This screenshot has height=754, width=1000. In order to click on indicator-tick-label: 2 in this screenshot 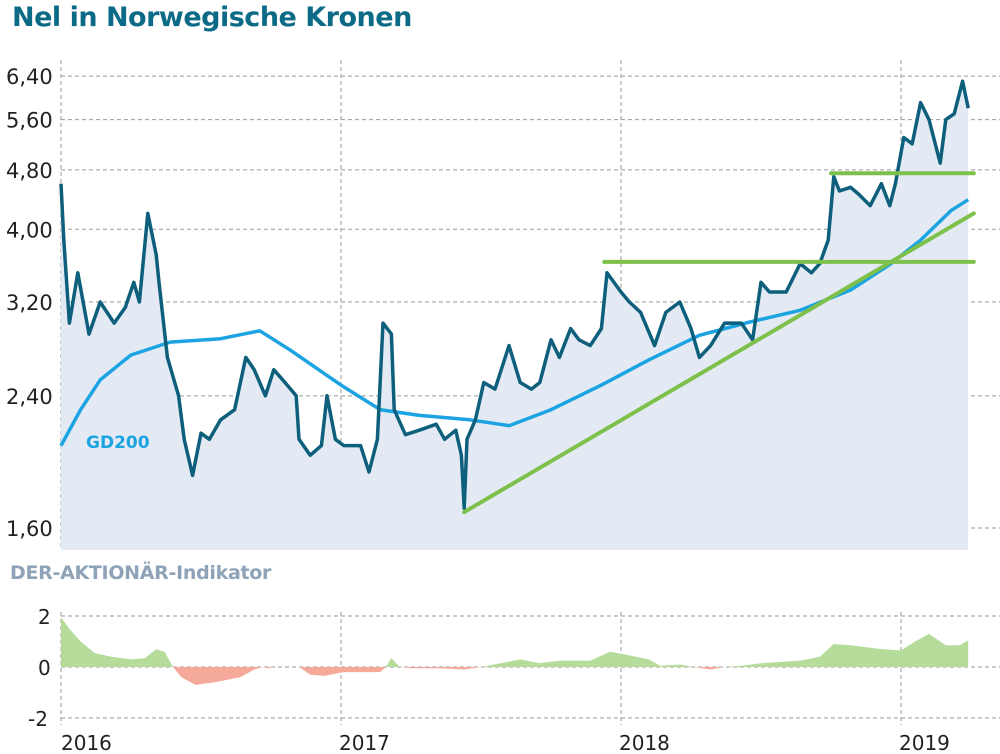, I will do `click(44, 617)`.